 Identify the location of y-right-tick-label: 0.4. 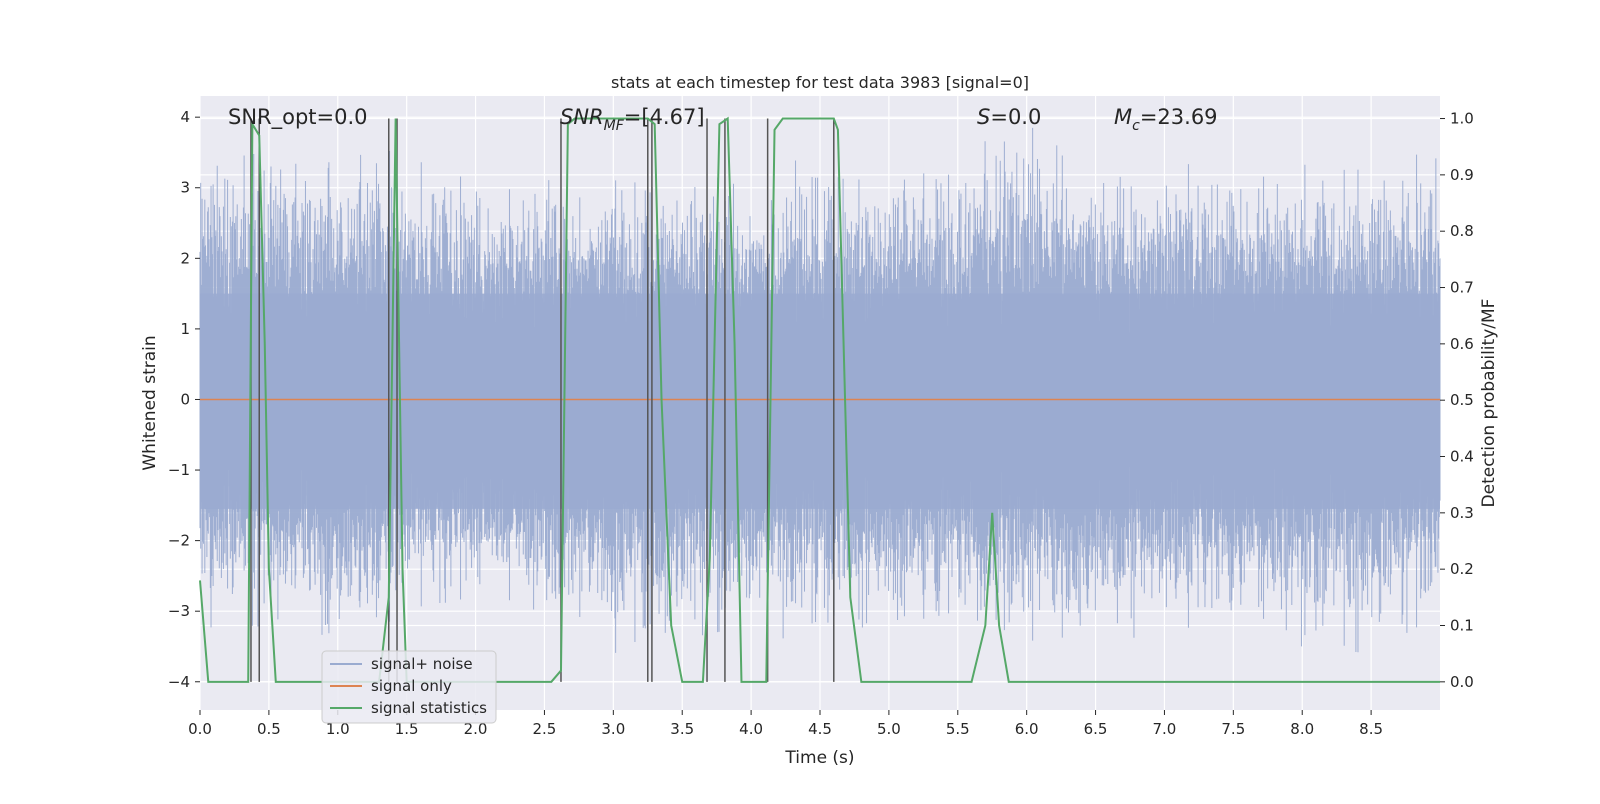
(1462, 457).